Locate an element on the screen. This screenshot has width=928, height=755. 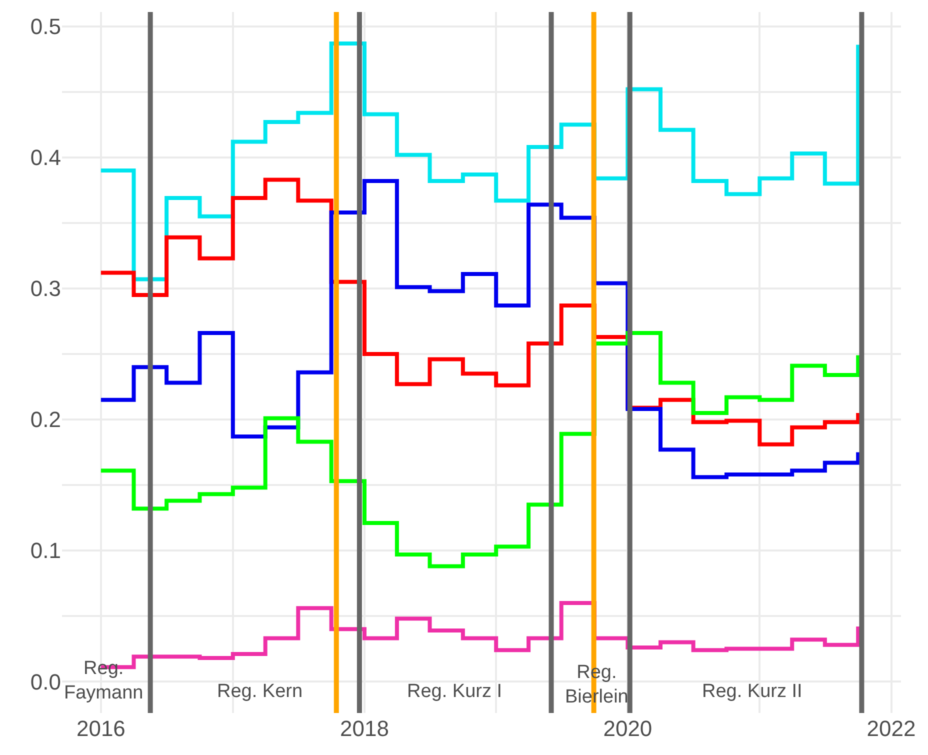
annotation: Reg. Faymann is located at coordinates (104, 681).